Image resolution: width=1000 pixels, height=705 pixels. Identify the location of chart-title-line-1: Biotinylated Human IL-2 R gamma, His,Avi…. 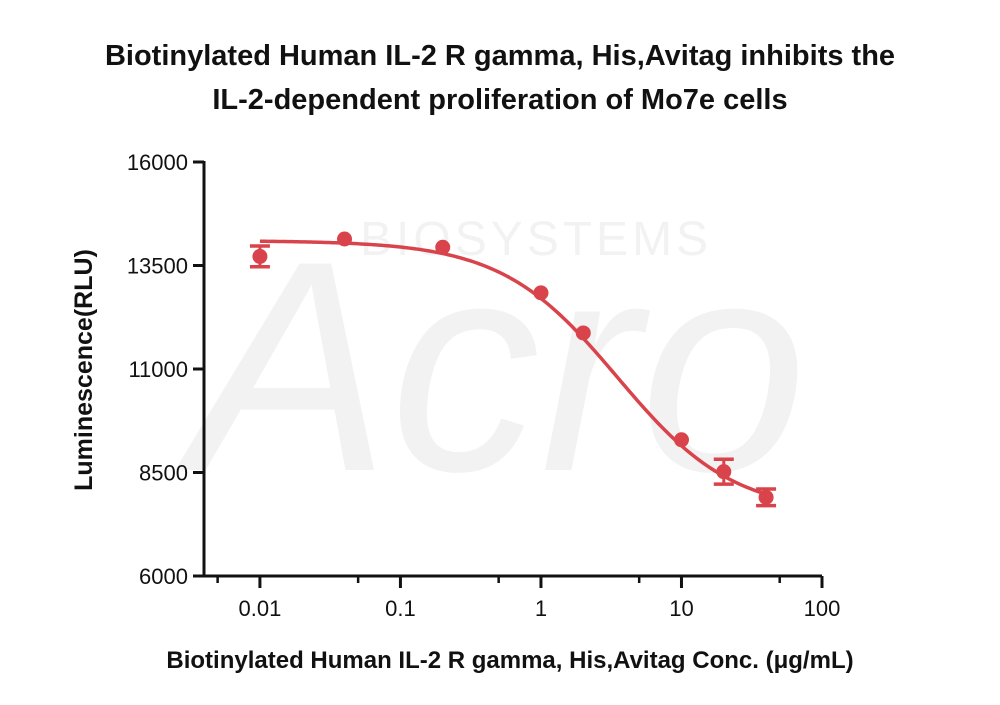
(500, 56).